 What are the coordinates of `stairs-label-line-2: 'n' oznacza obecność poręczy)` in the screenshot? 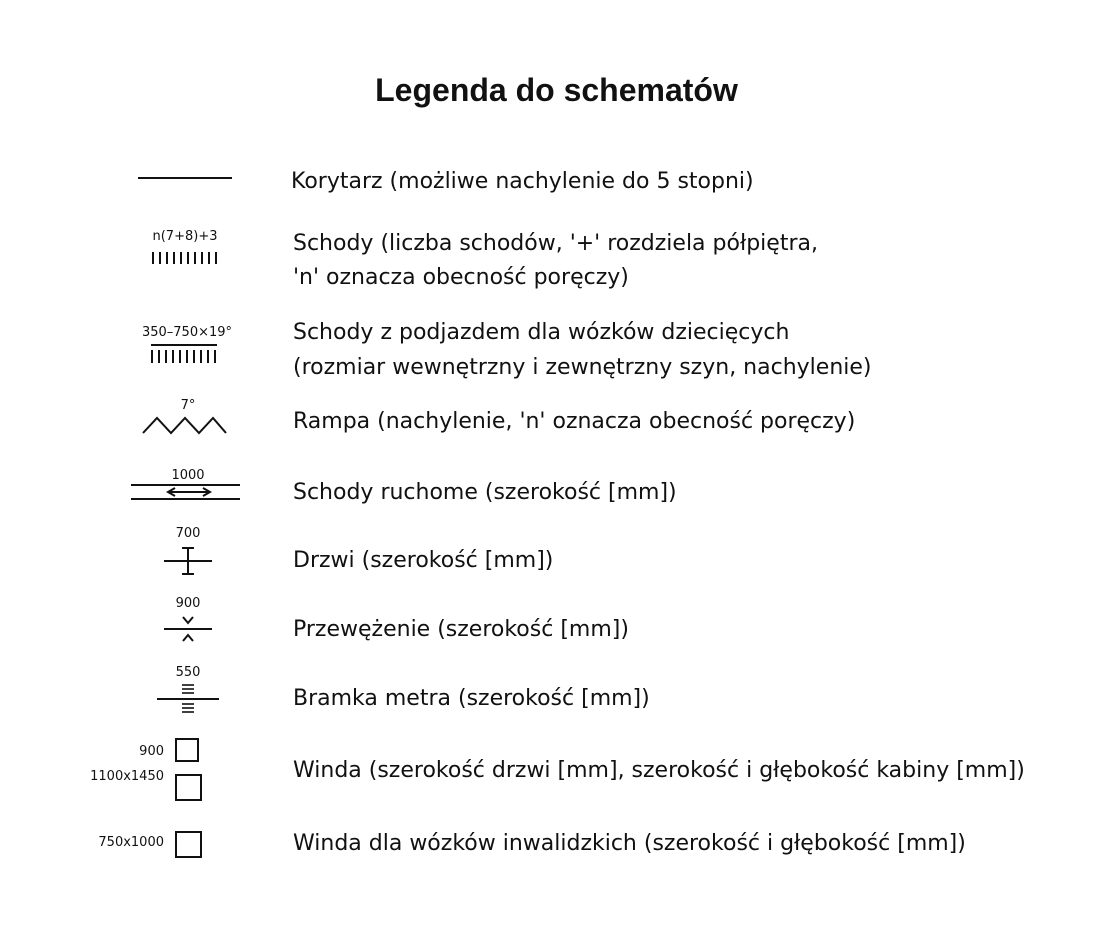 It's located at (461, 277).